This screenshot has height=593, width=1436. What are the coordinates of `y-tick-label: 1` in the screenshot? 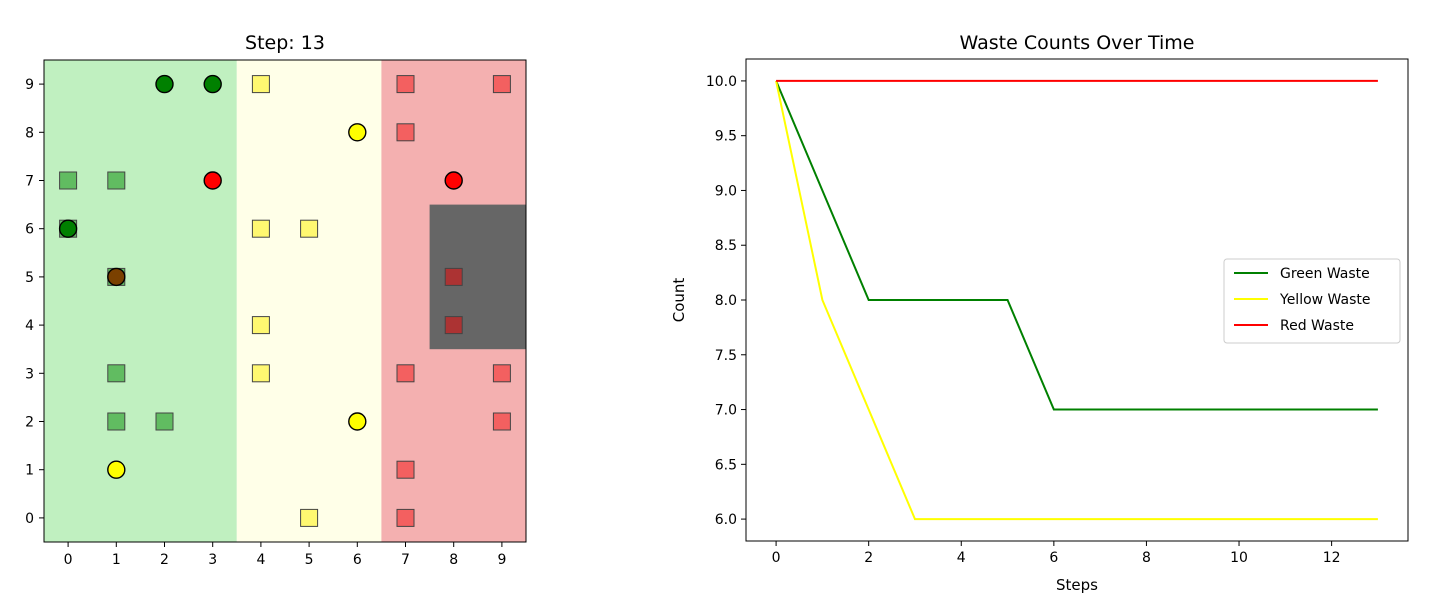 It's located at (29, 471).